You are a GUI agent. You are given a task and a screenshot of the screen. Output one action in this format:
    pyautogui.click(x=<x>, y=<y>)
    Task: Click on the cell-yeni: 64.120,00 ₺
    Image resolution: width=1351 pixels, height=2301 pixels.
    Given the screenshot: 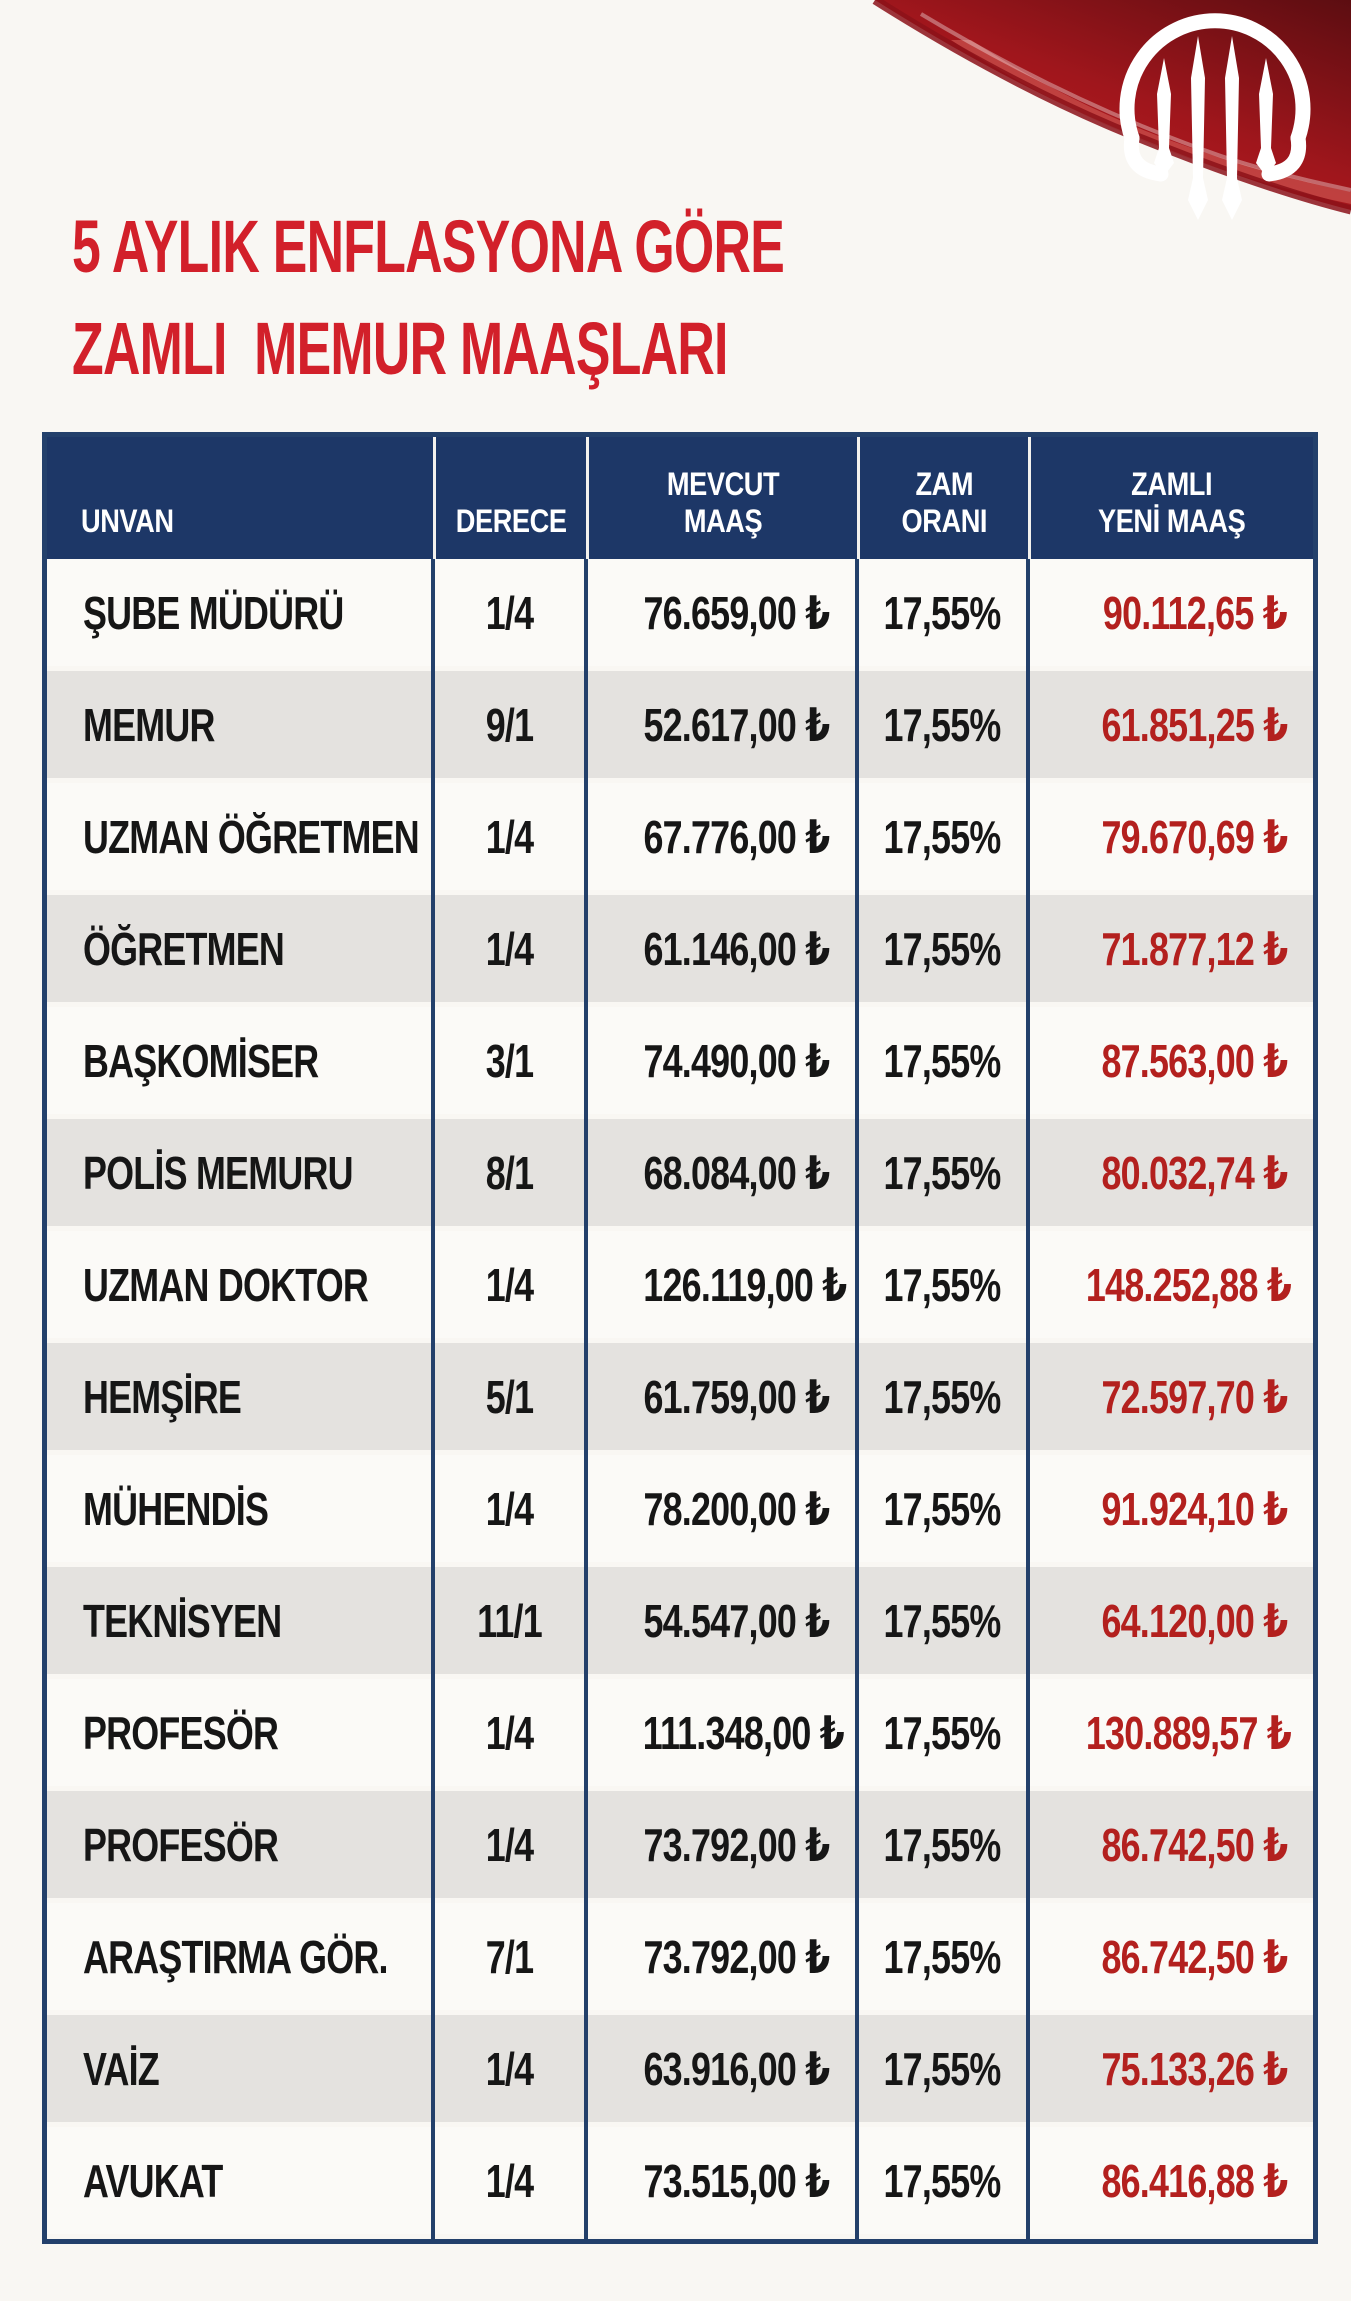 What is the action you would take?
    pyautogui.click(x=1170, y=1623)
    